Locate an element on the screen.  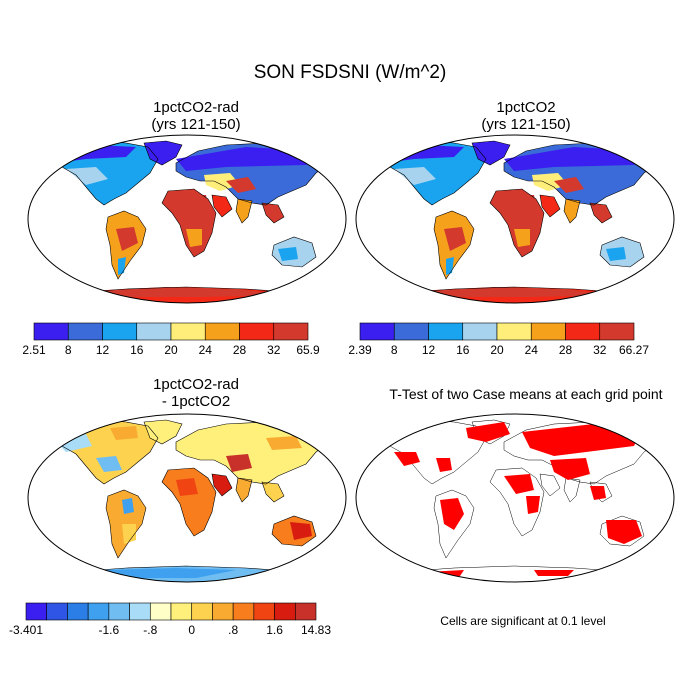
colorbar-panel-3: -3.401 -1.6 -.8 0 .8 1.6 14.83 is located at coordinates (170, 619).